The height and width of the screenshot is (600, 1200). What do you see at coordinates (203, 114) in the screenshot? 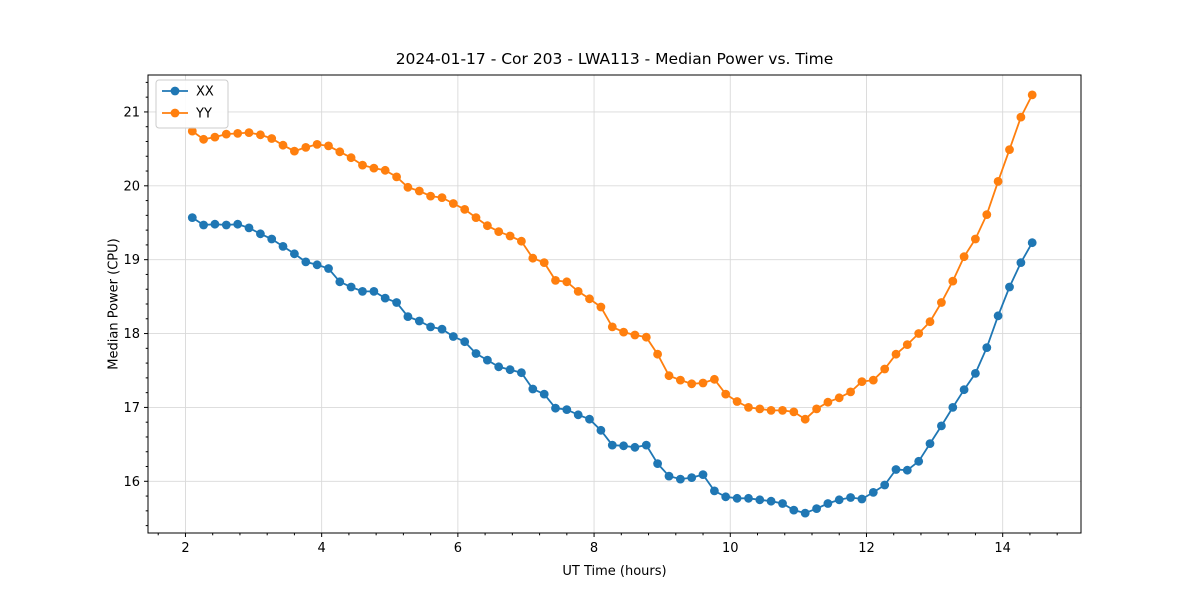
I see `legend-label: YY` at bounding box center [203, 114].